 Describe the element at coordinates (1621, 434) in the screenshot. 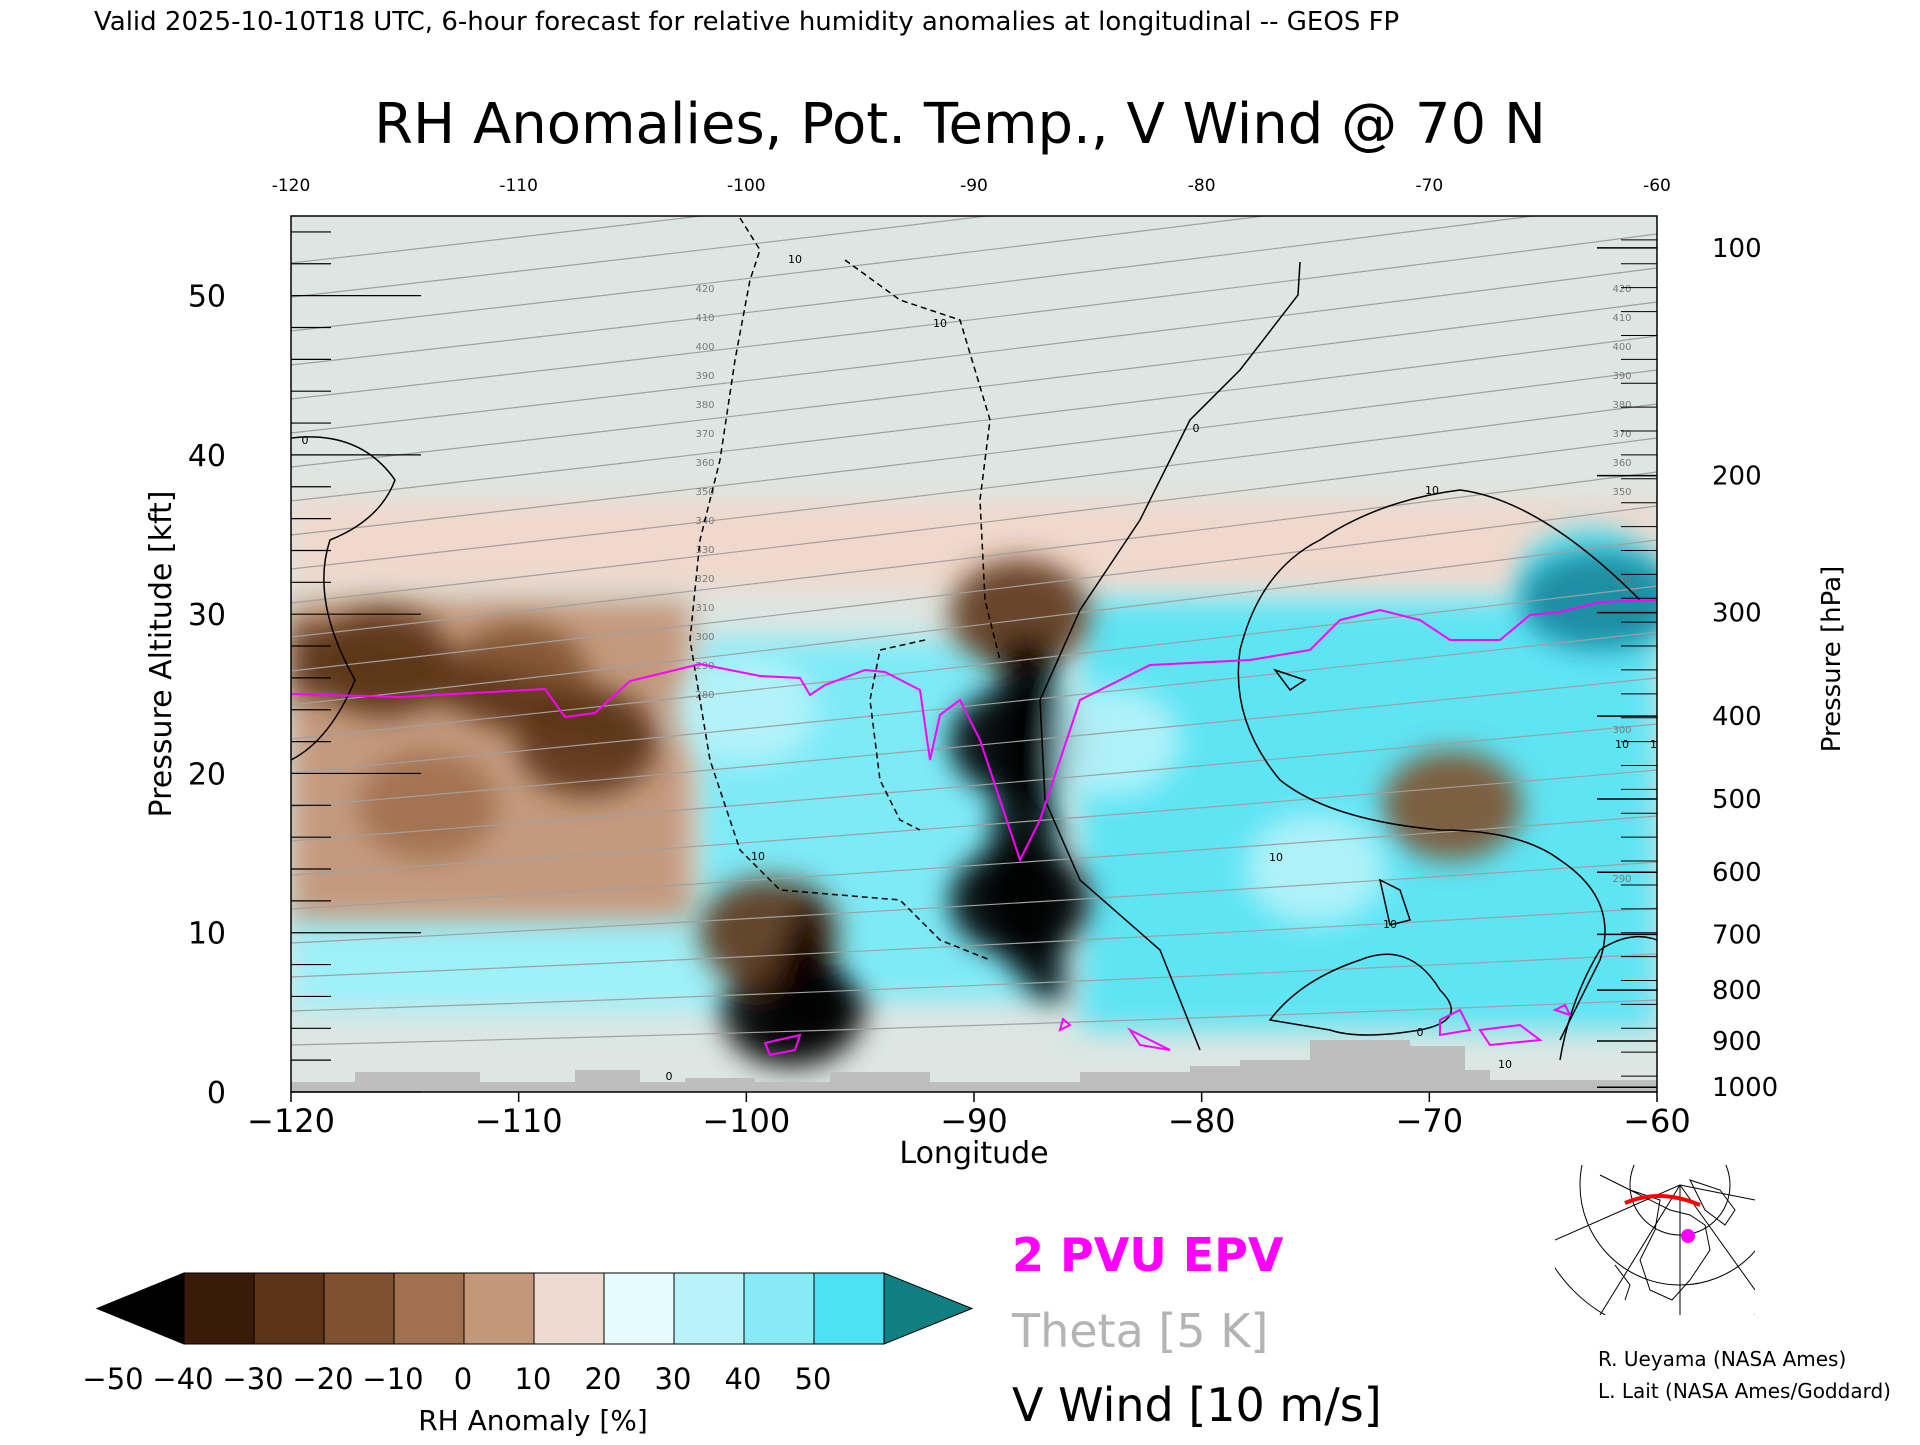

I see `theta-label-right-5: 370` at that location.